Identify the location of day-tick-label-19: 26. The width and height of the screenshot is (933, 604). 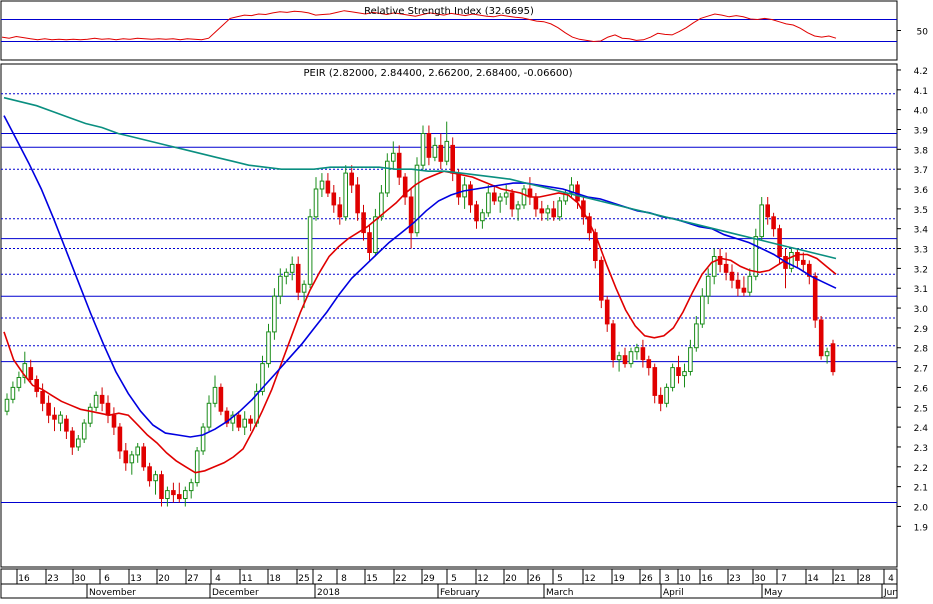
(535, 579).